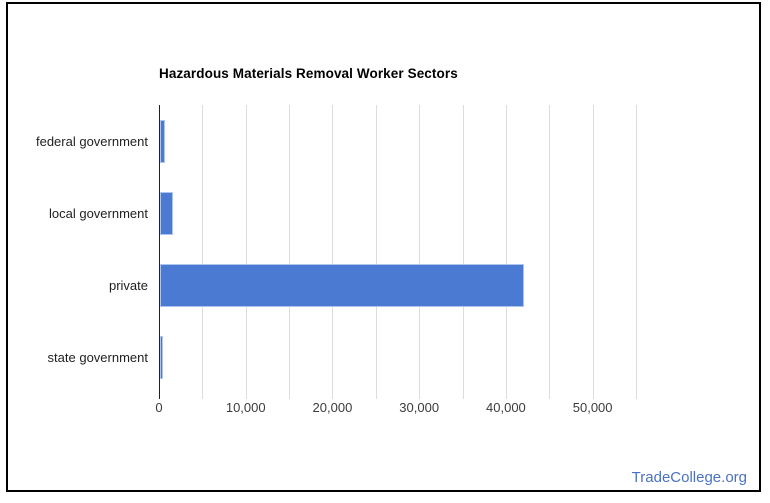  Describe the element at coordinates (395, 409) in the screenshot. I see `x-axis-labels: 0 10,000 20,000 30,000 40,000 50,000` at that location.